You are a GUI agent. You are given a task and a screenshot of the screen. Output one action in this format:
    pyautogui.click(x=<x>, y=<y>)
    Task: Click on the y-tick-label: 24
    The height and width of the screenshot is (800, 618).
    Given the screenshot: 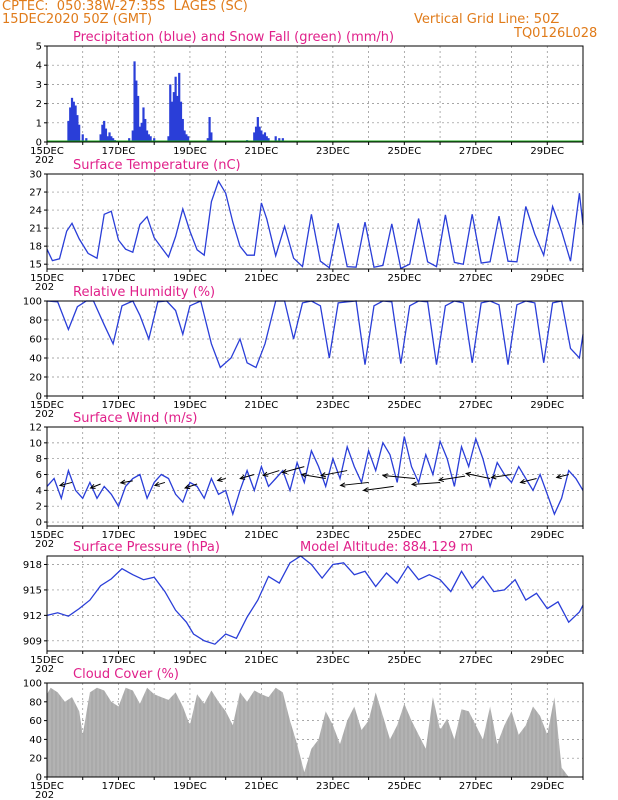 What is the action you would take?
    pyautogui.click(x=35, y=211)
    